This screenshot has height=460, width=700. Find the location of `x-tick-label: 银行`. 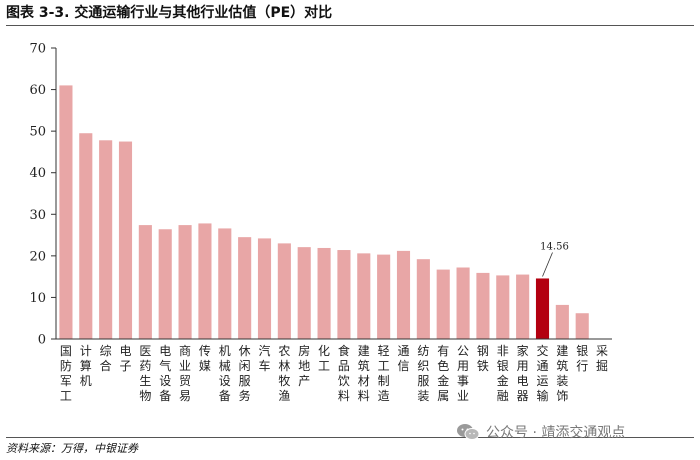

x-tick-label: 银行 is located at coordinates (582, 358).